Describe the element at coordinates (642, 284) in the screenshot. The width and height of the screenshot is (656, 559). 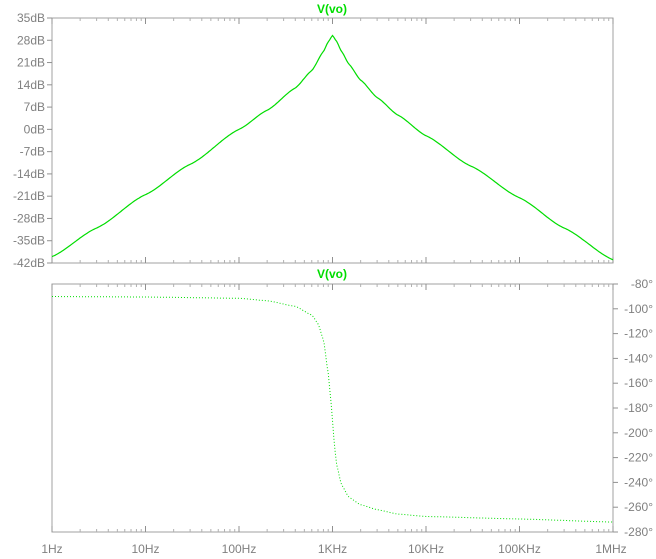
I see `phase-y-tick-label: -80°` at that location.